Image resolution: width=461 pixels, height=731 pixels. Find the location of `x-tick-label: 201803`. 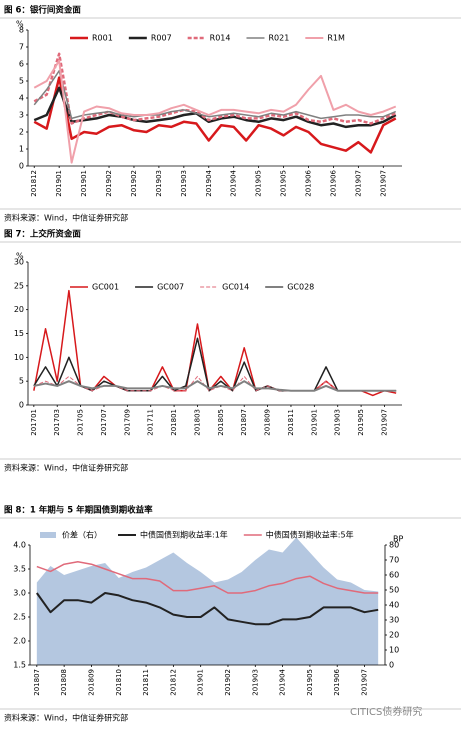

x-tick-label: 201803 is located at coordinates (197, 422).